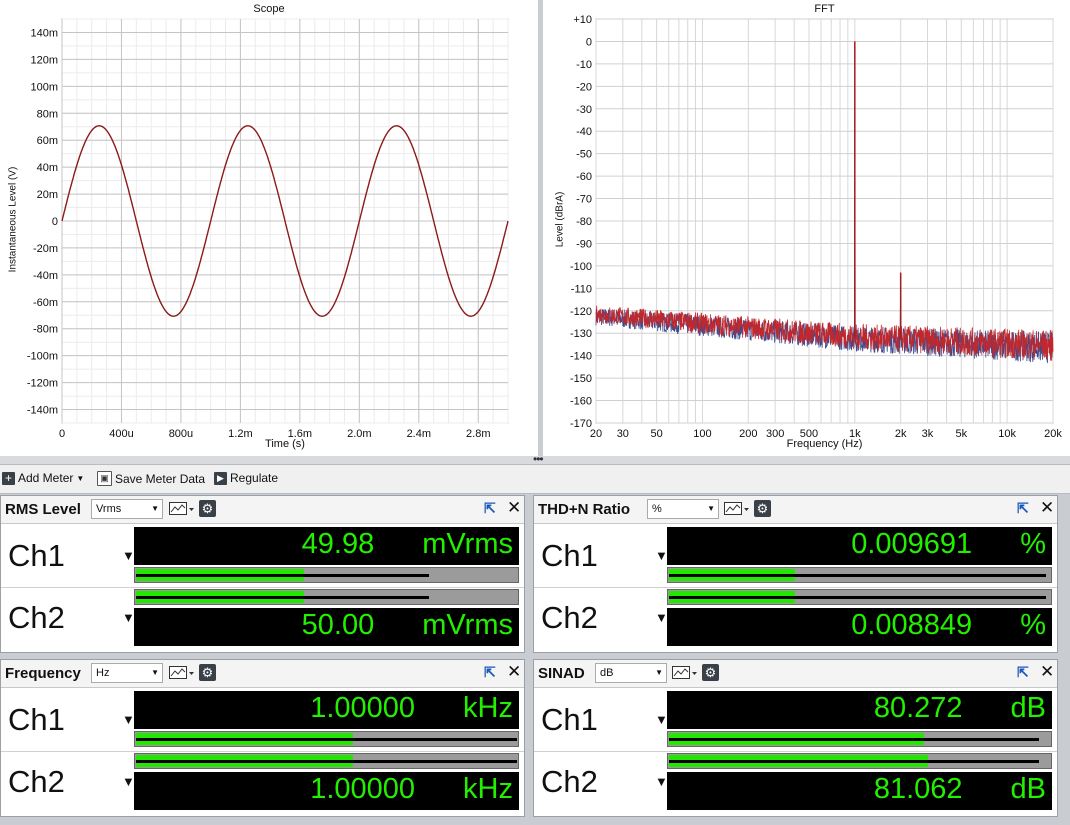 This screenshot has width=1070, height=825. I want to click on unit-select-value: Hz, so click(103, 673).